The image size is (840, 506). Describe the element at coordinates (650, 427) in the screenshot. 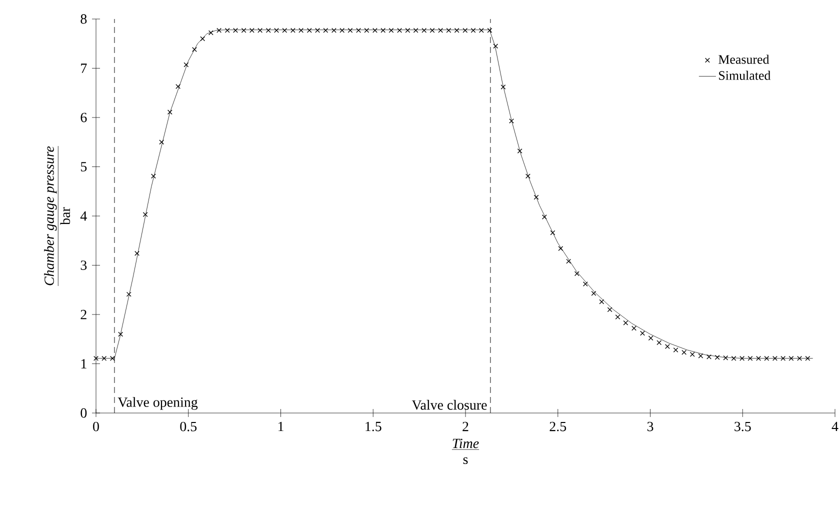

I see `x-tick-label: 3` at that location.